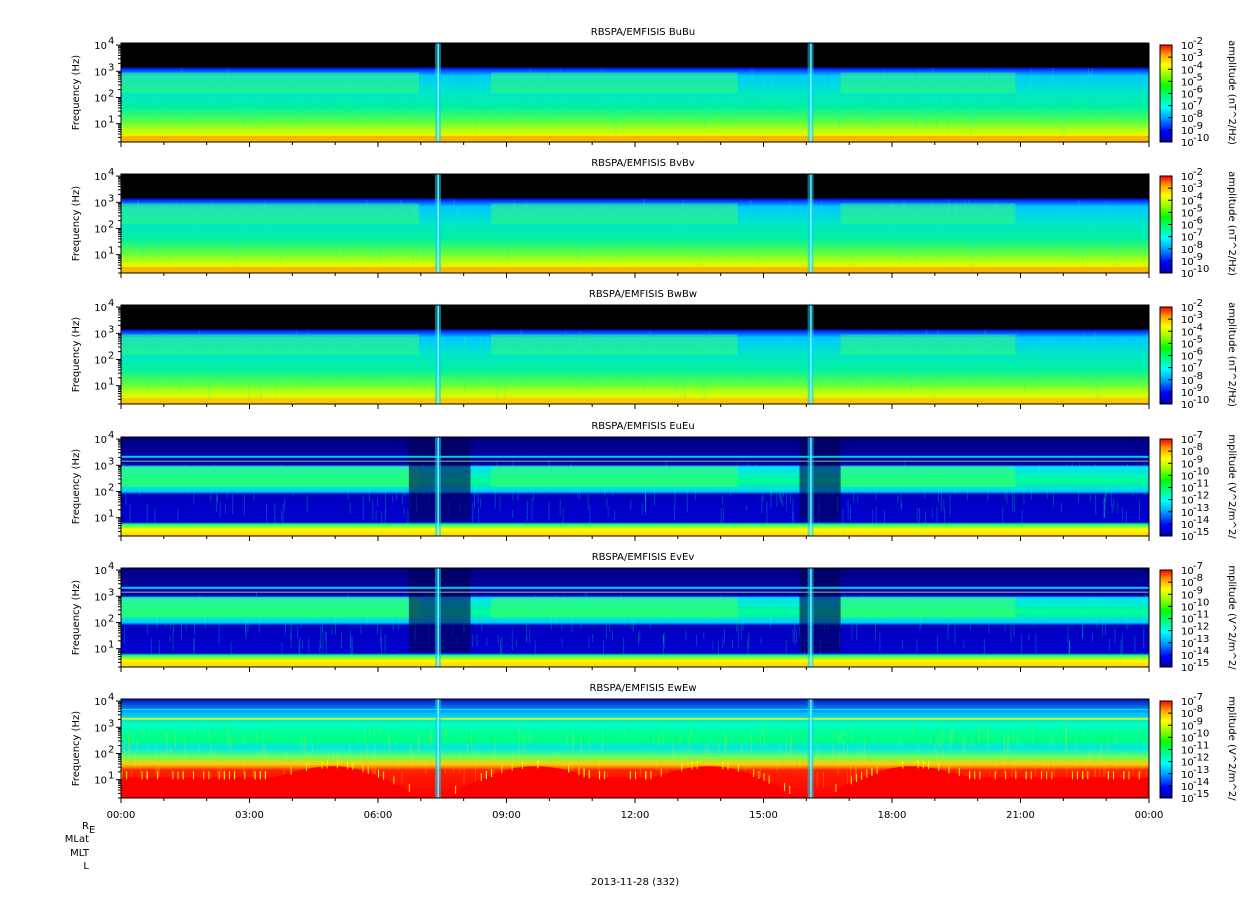 This screenshot has width=1248, height=899. What do you see at coordinates (892, 815) in the screenshot?
I see `x-tick-label: 18:00` at bounding box center [892, 815].